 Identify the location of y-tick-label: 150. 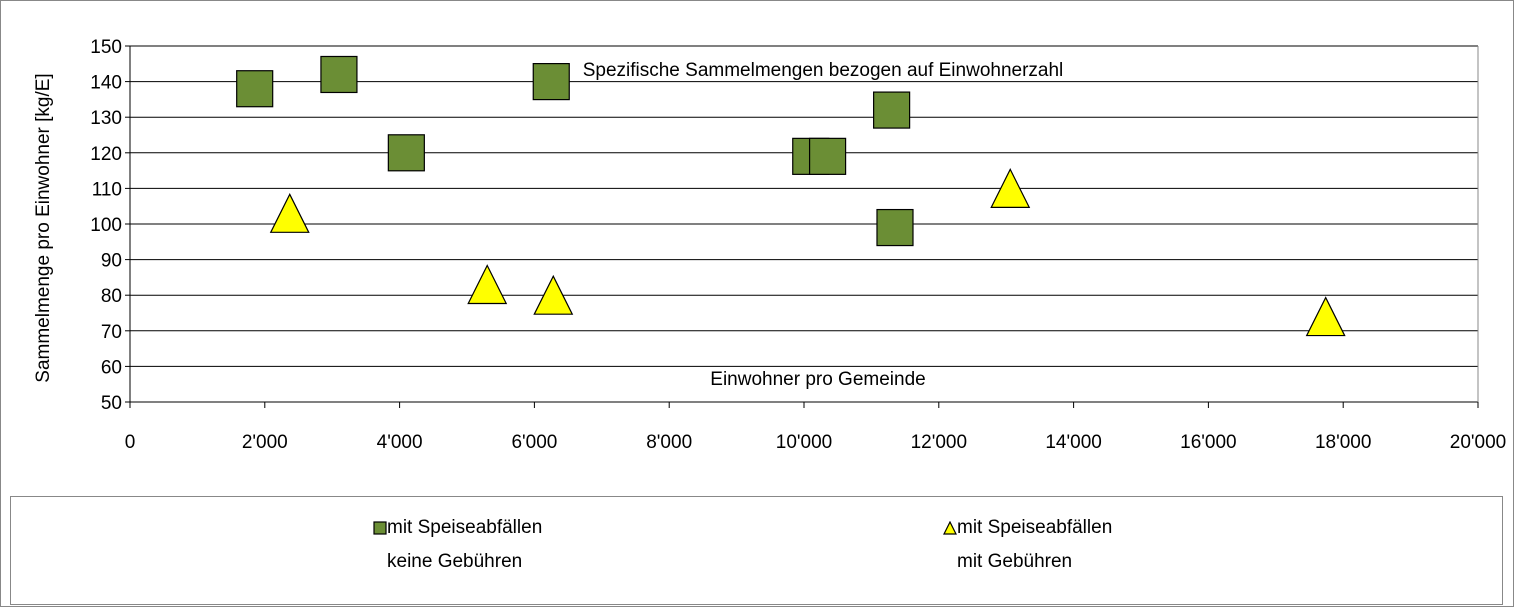
(106, 47).